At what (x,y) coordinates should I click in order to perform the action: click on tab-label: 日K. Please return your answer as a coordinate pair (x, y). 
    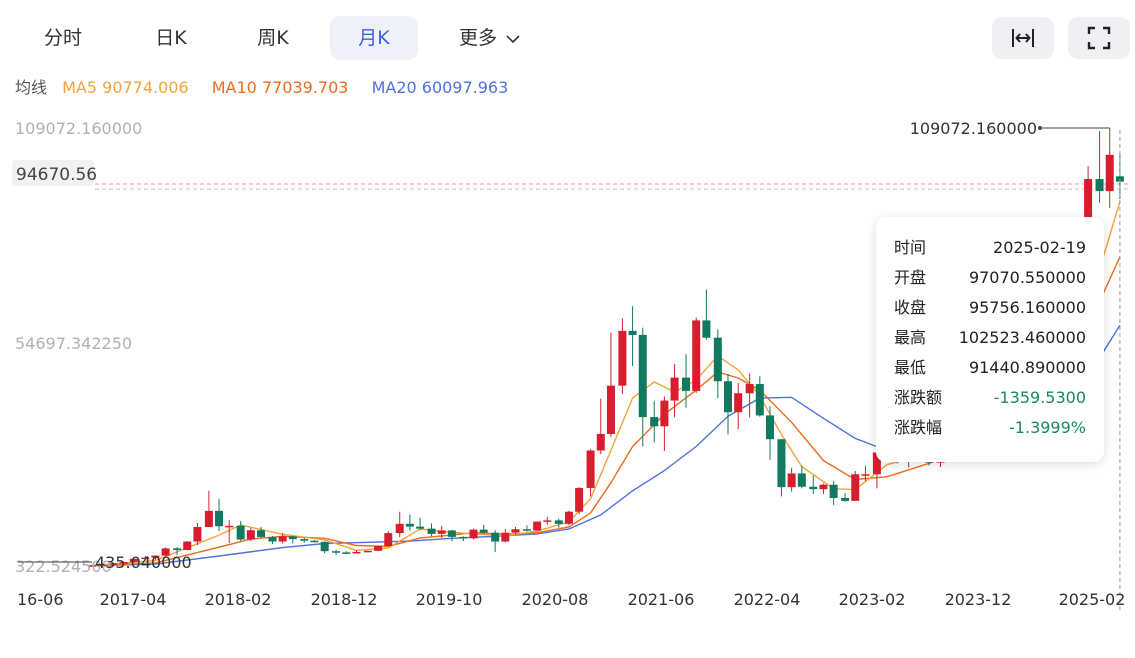
    Looking at the image, I should click on (171, 38).